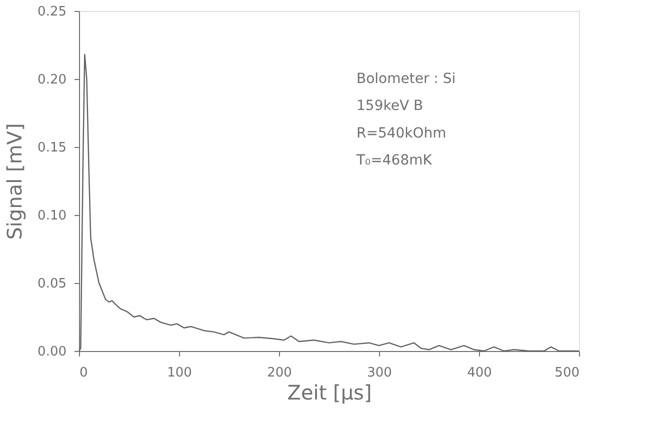 This screenshot has height=434, width=649. Describe the element at coordinates (179, 373) in the screenshot. I see `x-tick-label: 100` at that location.